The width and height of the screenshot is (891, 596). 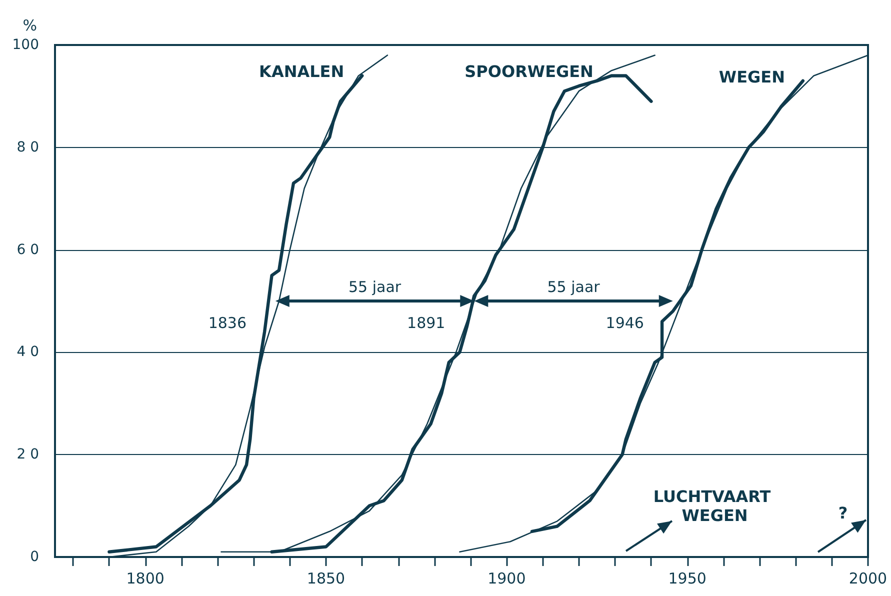 What do you see at coordinates (27, 454) in the screenshot?
I see `y-tick-label: 2 0` at bounding box center [27, 454].